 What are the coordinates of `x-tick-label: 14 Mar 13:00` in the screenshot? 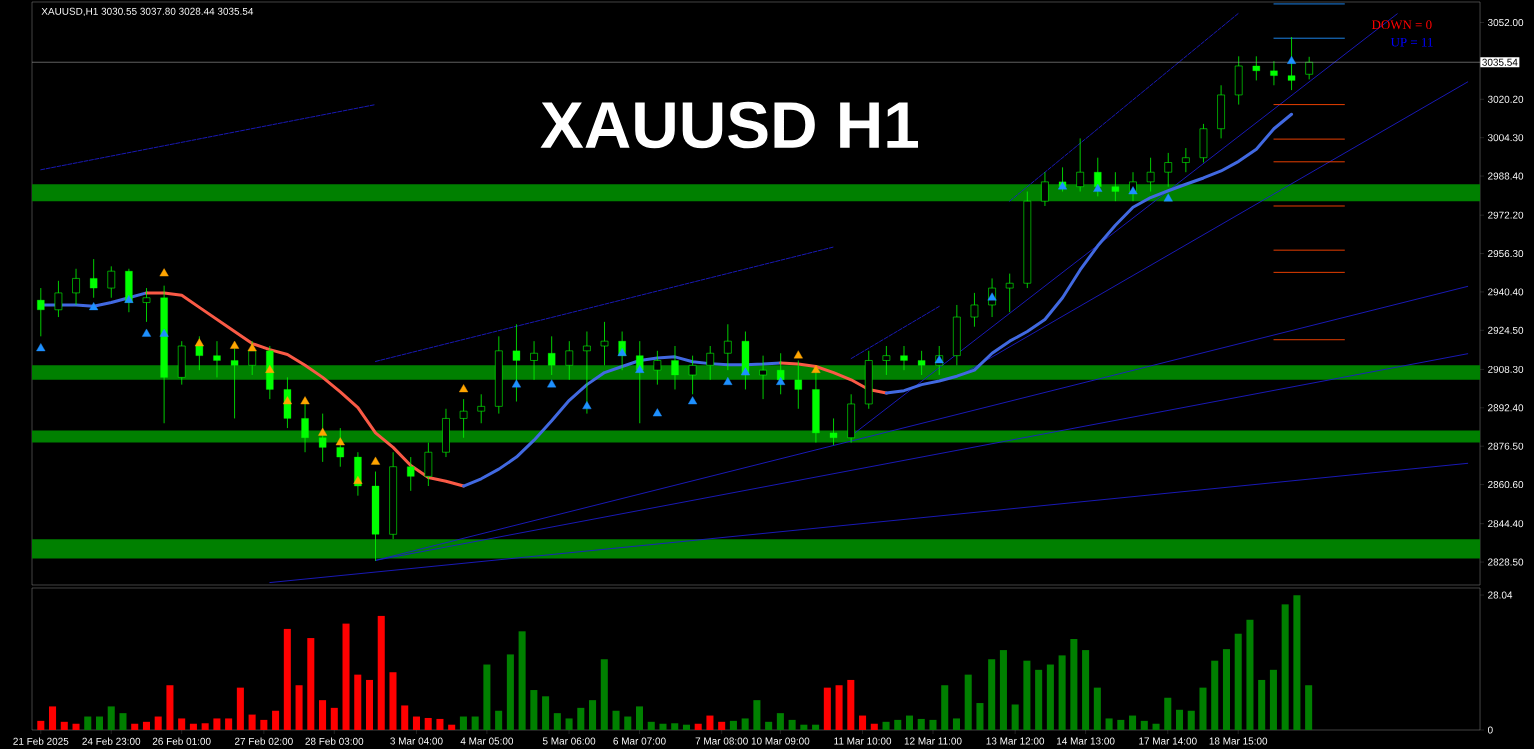 It's located at (1086, 741).